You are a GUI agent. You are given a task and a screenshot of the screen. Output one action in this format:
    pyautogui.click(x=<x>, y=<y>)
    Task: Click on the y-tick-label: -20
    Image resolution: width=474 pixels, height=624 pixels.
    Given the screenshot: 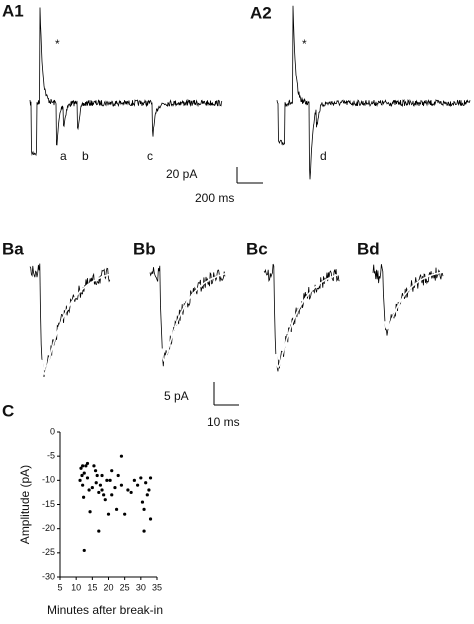 What is the action you would take?
    pyautogui.click(x=48, y=528)
    